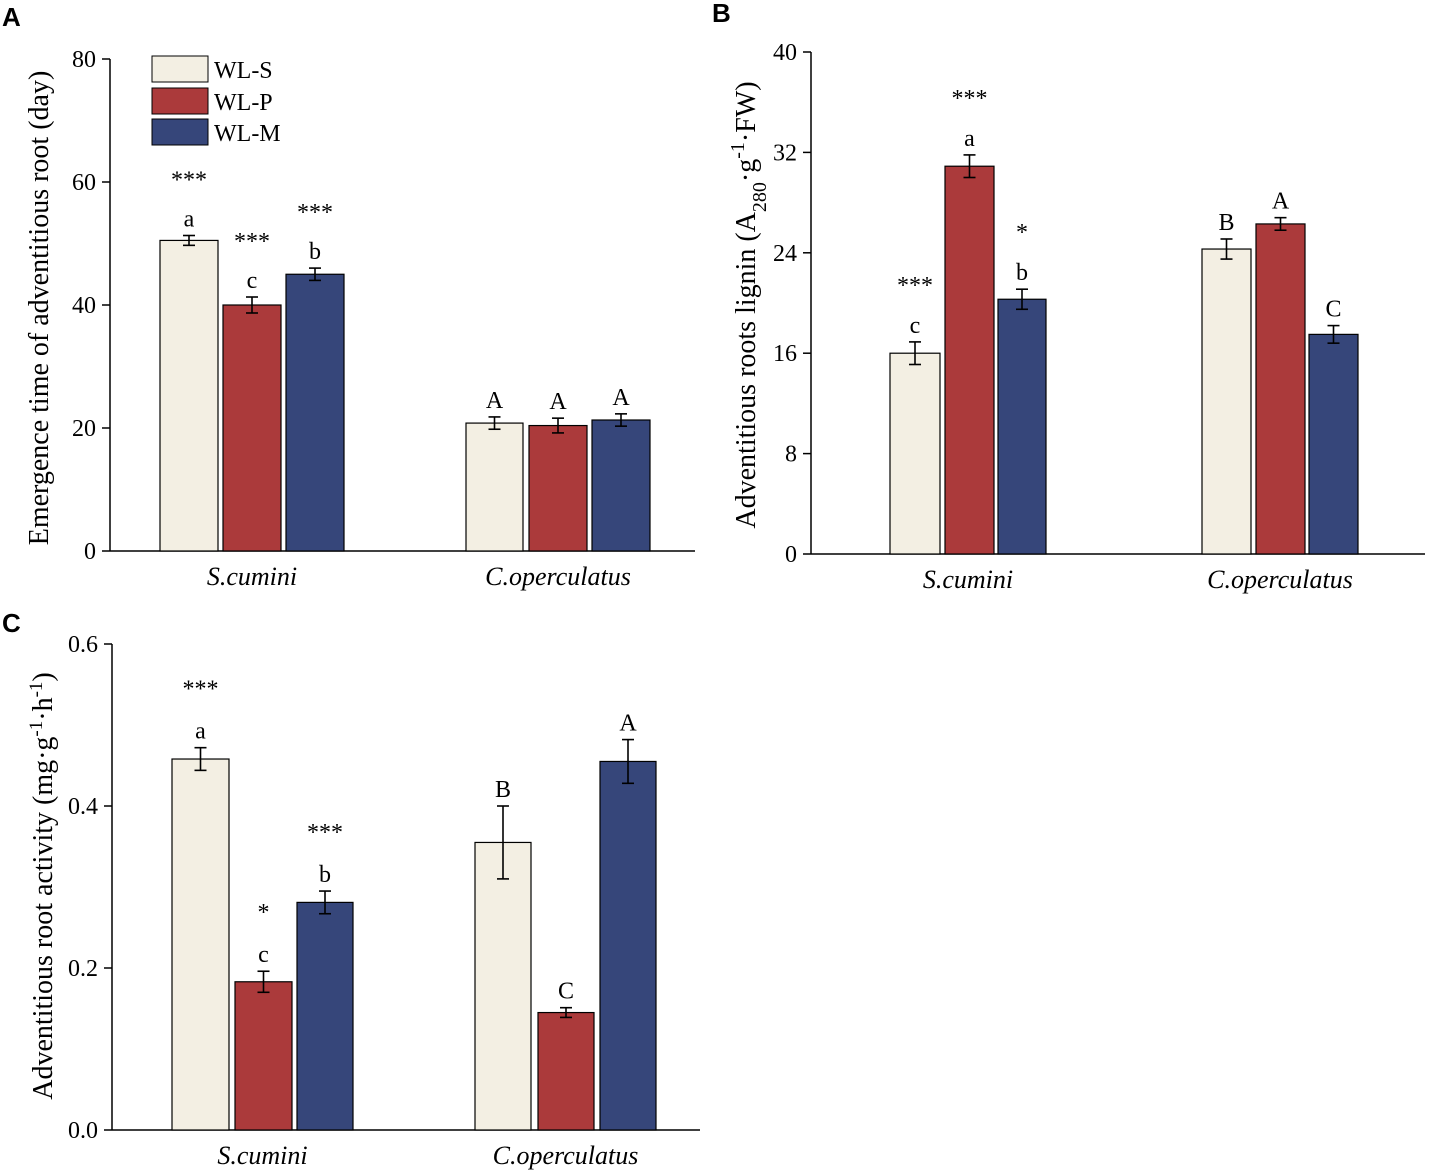  What do you see at coordinates (90, 552) in the screenshot?
I see `y-tick-label-a: 0` at bounding box center [90, 552].